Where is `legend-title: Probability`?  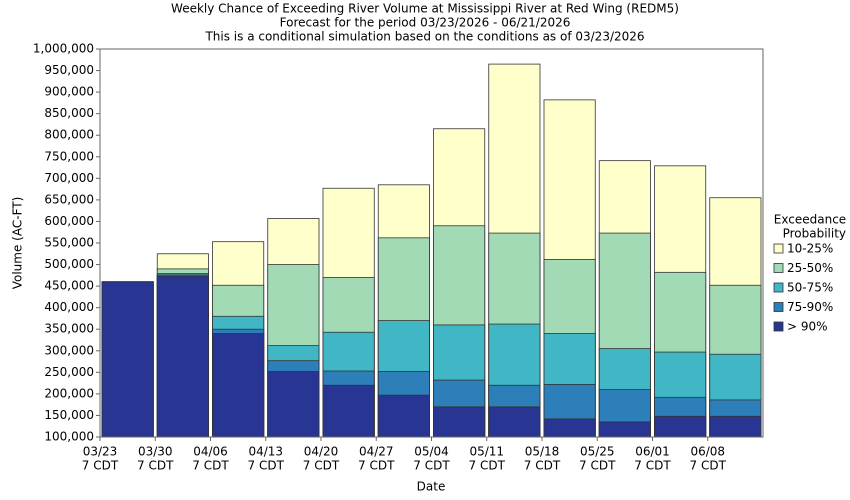 legend-title: Probability is located at coordinates (814, 234).